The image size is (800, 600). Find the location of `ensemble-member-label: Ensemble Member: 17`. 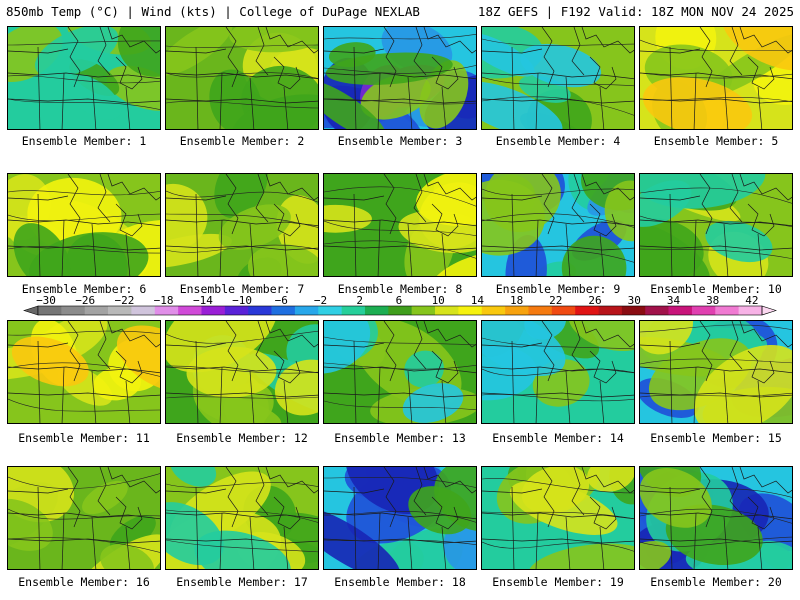

ensemble-member-label: Ensemble Member: 17 is located at coordinates (242, 582).